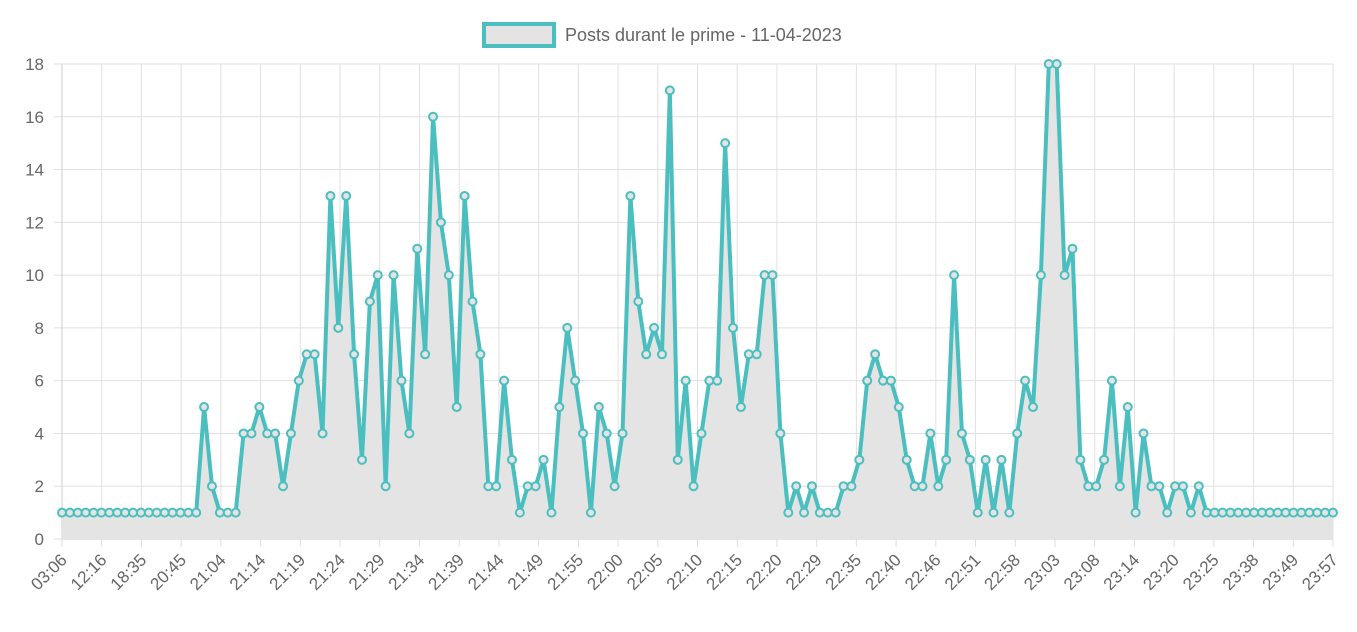  What do you see at coordinates (703, 35) in the screenshot?
I see `legend-label: Posts durant le prime - 11-04-2023` at bounding box center [703, 35].